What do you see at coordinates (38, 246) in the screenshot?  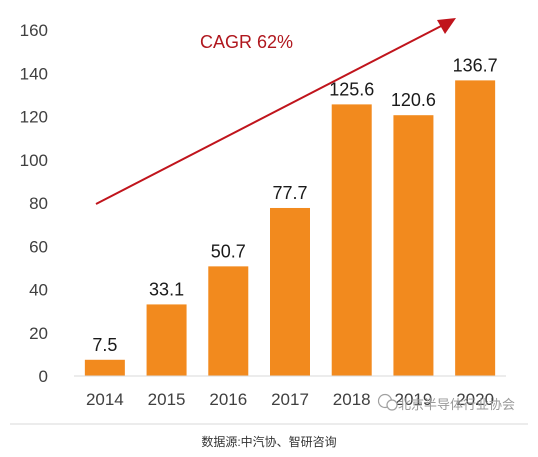 I see `y-tick-label: 60` at bounding box center [38, 246].